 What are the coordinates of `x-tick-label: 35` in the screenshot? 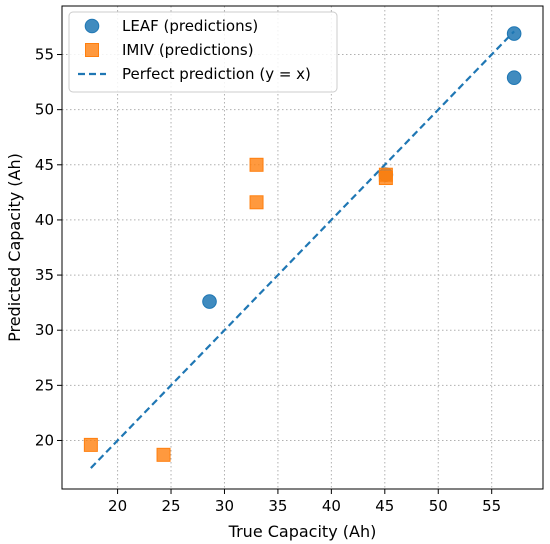 It's located at (277, 506).